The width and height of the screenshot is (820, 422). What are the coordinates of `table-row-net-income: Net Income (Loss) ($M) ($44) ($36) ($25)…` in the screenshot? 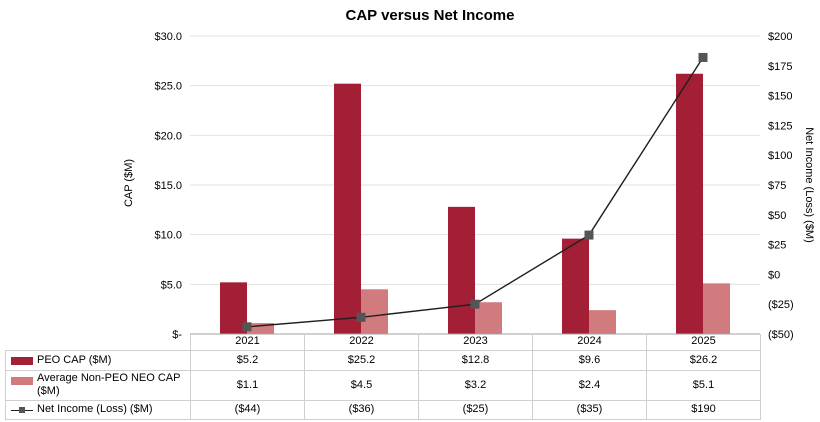 It's located at (383, 409).